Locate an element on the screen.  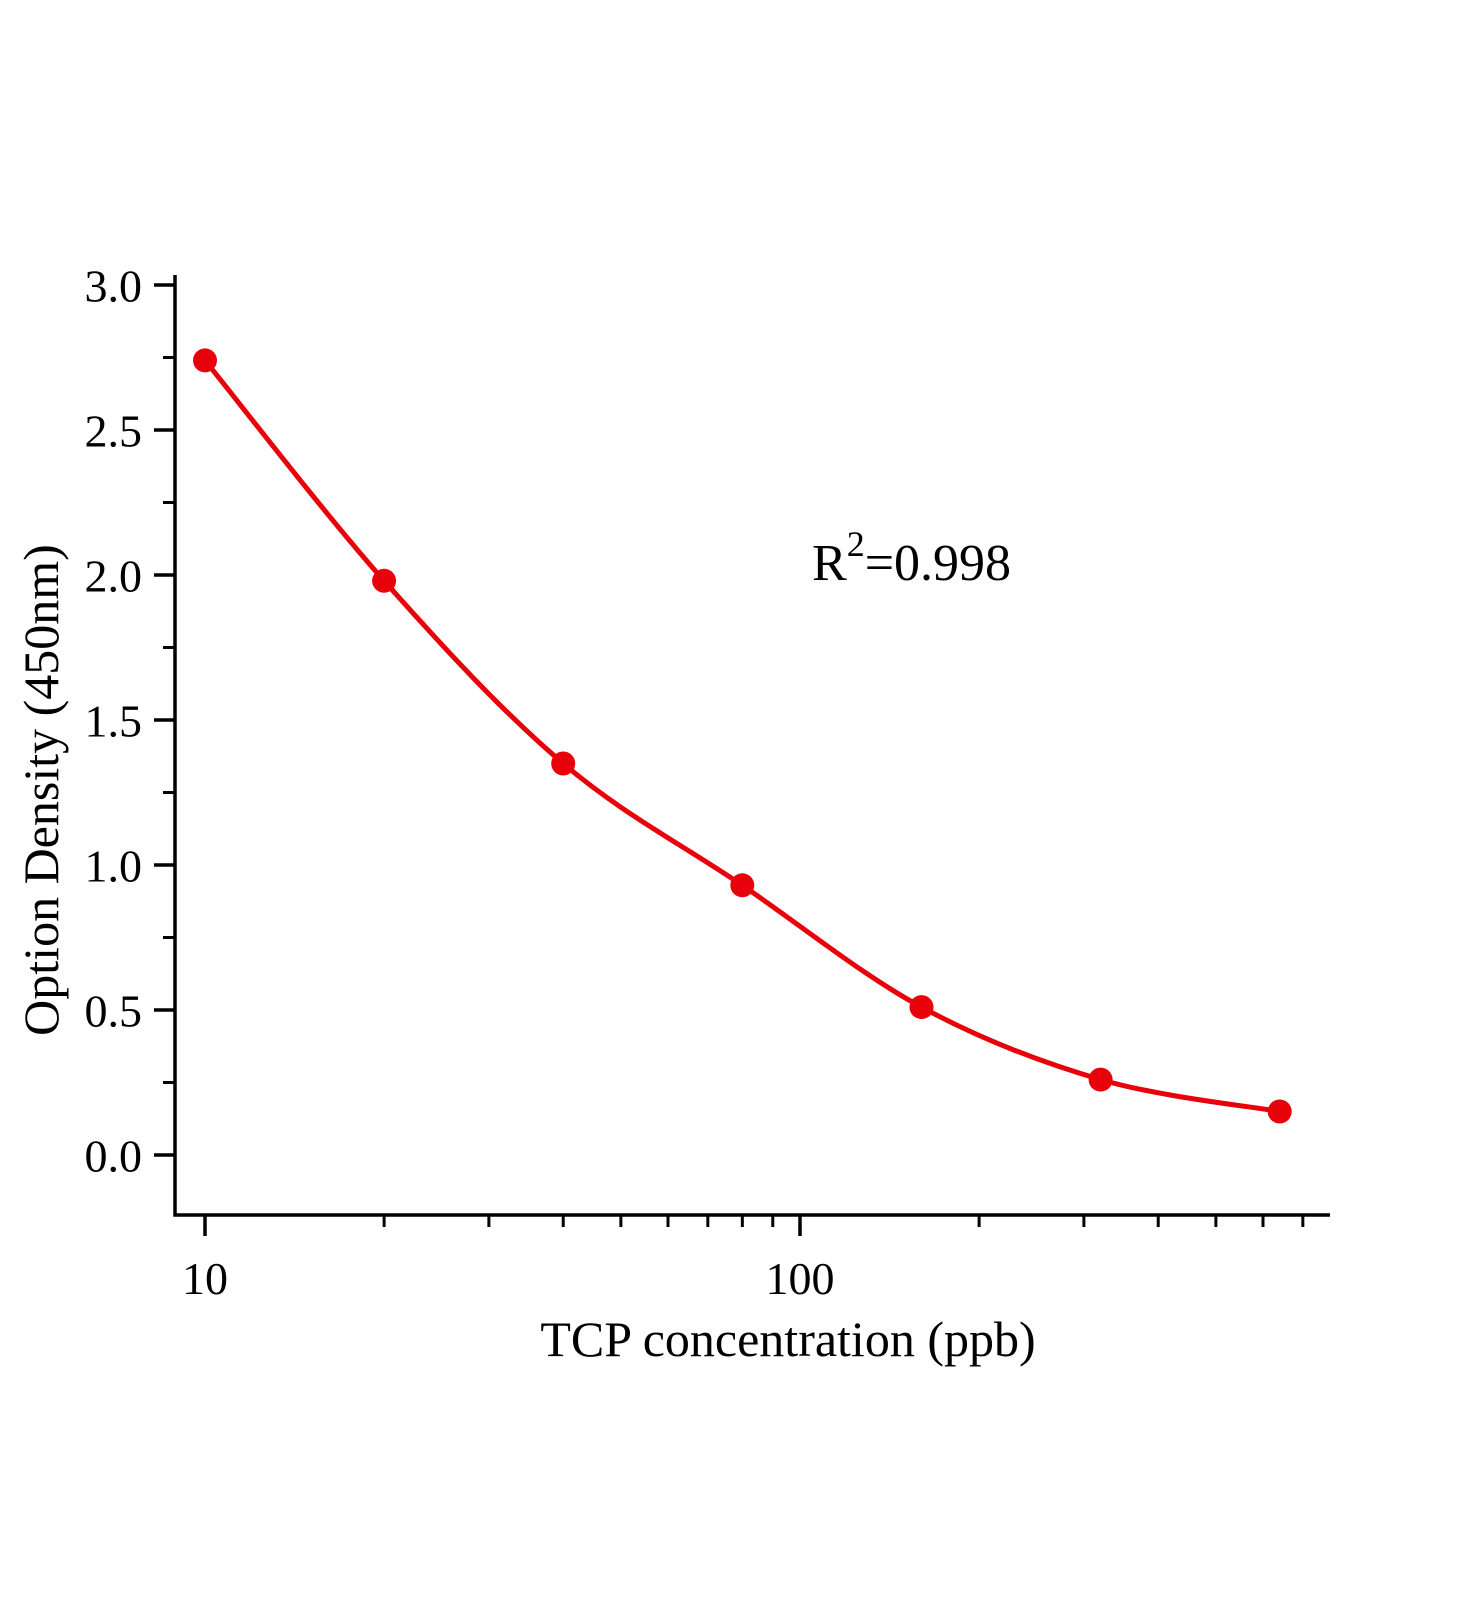
x-axis-title: TCP concentration (ppb) is located at coordinates (787, 1339).